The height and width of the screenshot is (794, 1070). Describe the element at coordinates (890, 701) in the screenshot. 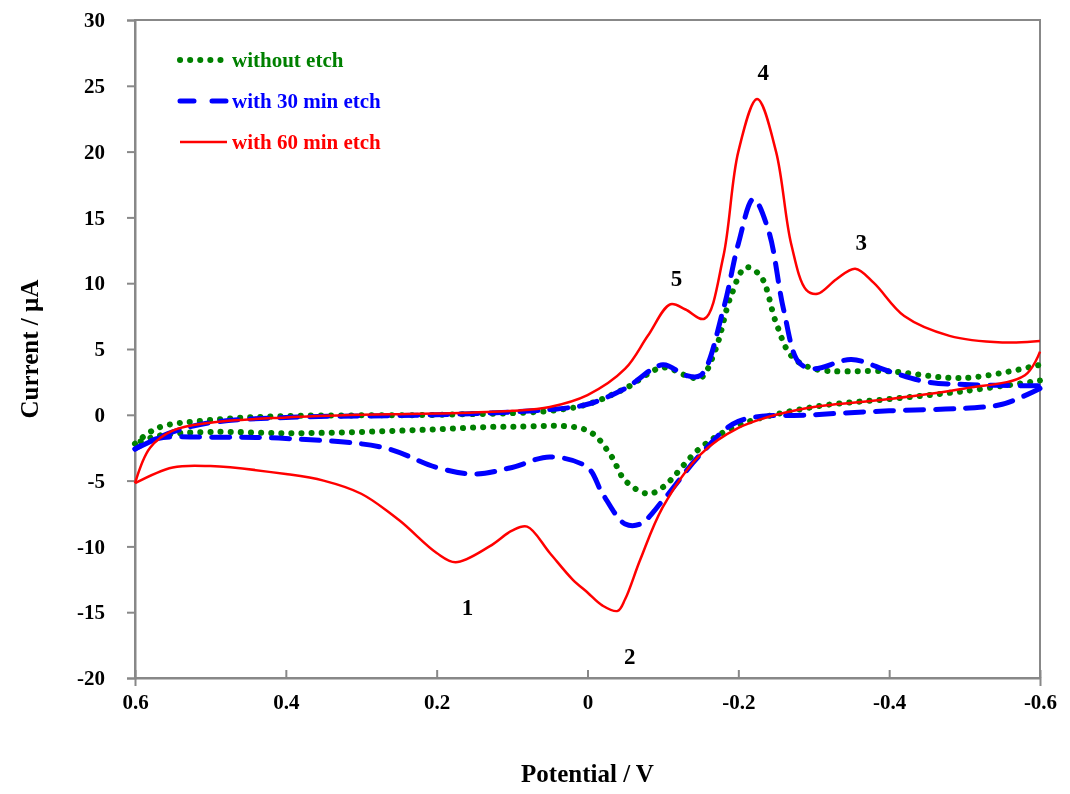

I see `x-tick-label: -0.4` at that location.